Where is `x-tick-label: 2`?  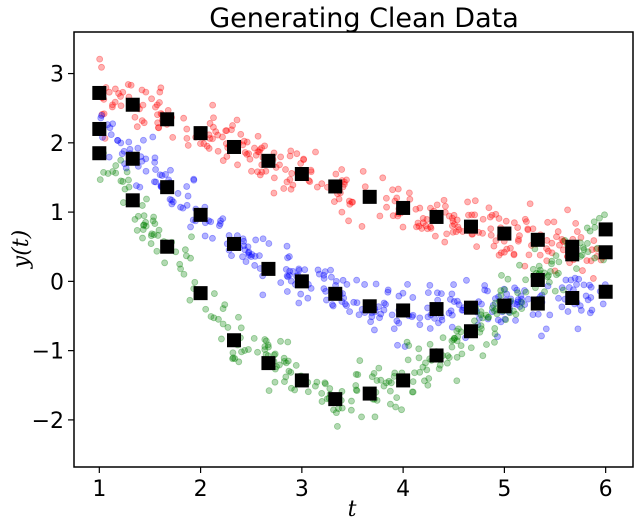 x-tick-label: 2 is located at coordinates (201, 489).